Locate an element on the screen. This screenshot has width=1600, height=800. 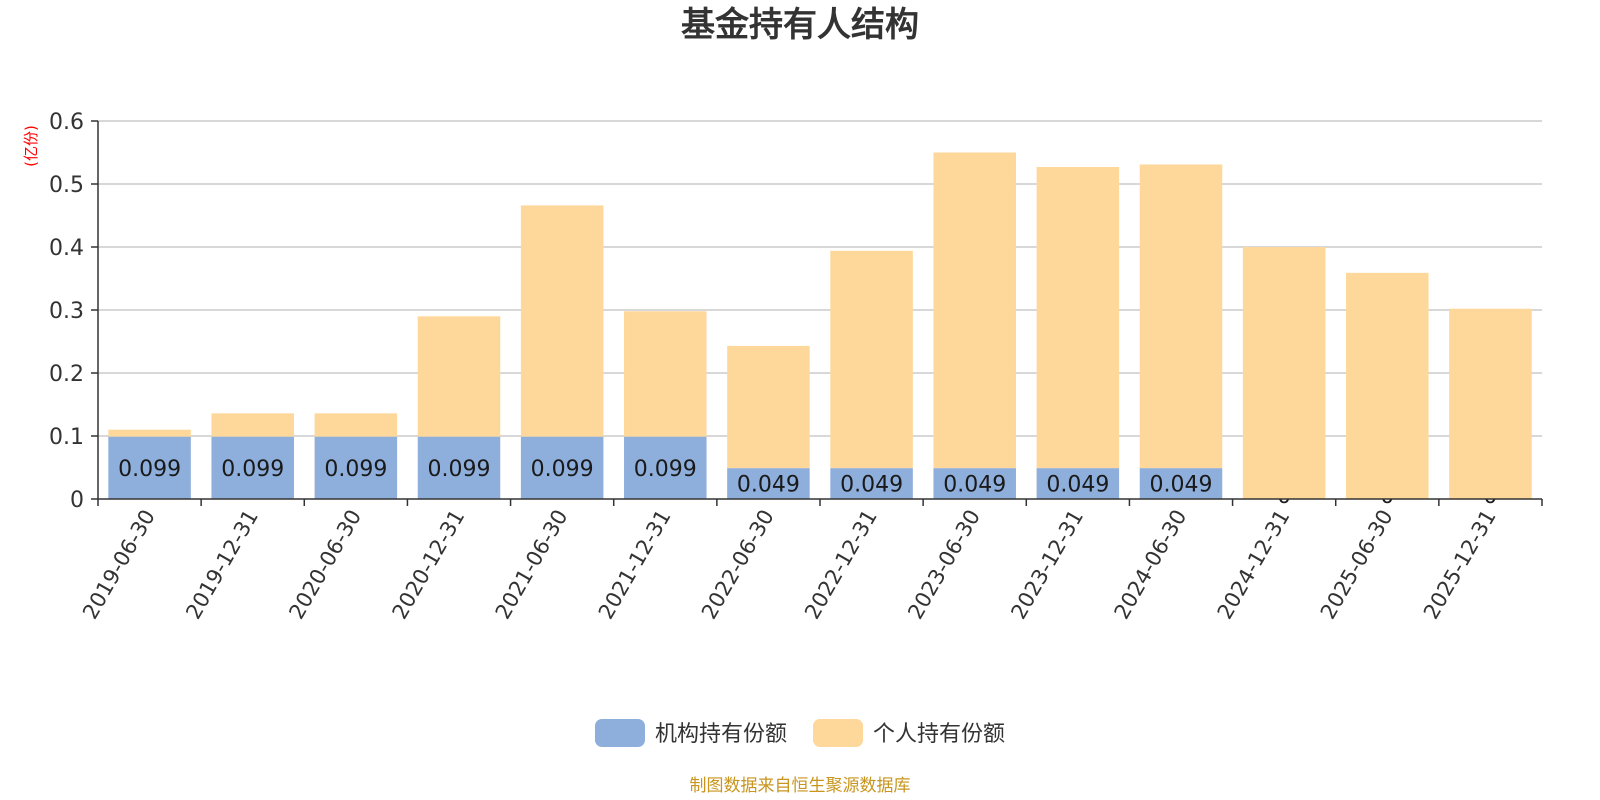
y-tick-label: 0.6 is located at coordinates (66, 122).